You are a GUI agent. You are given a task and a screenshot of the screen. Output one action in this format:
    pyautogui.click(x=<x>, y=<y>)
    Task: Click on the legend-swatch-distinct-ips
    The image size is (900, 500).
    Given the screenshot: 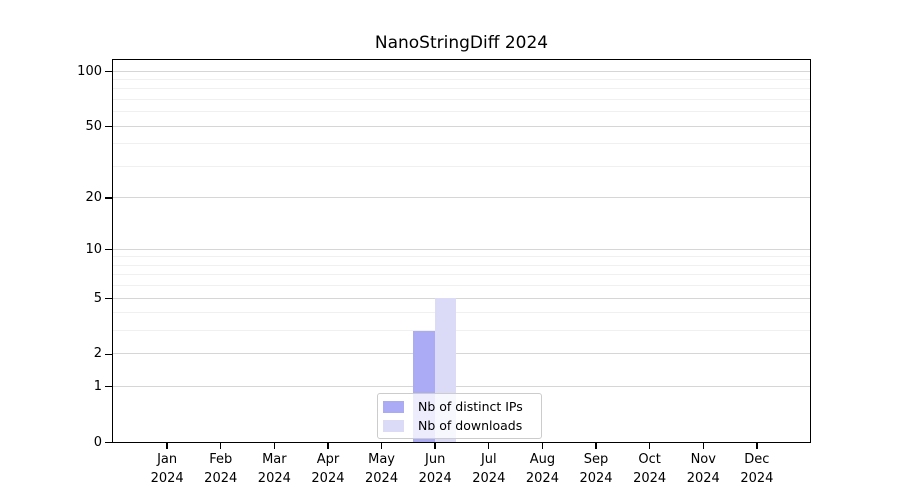 What is the action you would take?
    pyautogui.click(x=393, y=406)
    